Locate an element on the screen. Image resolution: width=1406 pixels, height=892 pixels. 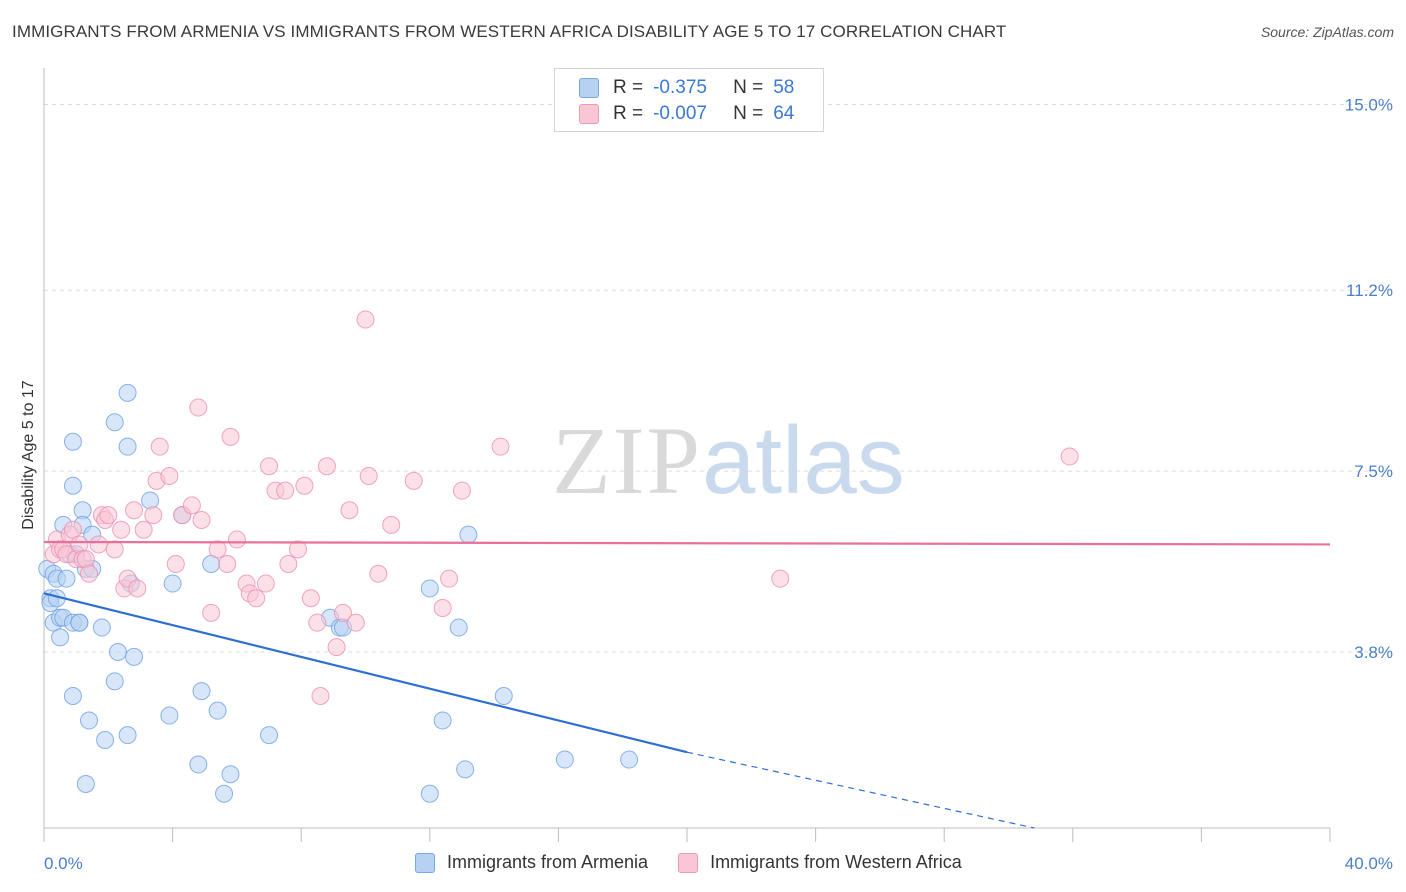
x-tick-label-min: 0.0% is located at coordinates (63, 863).